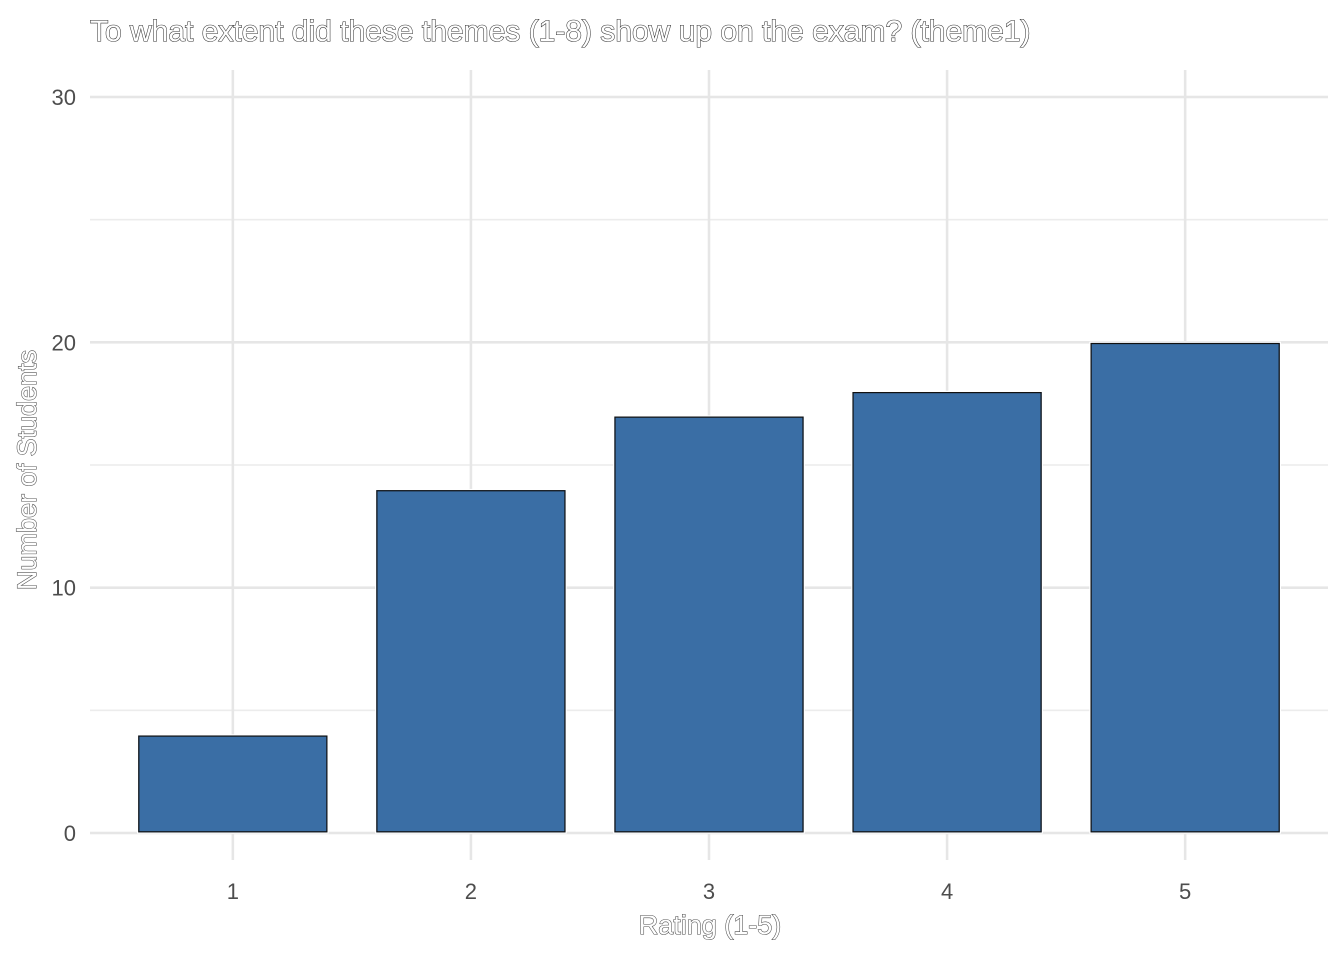  I want to click on x-tick-label: 2, so click(471, 891).